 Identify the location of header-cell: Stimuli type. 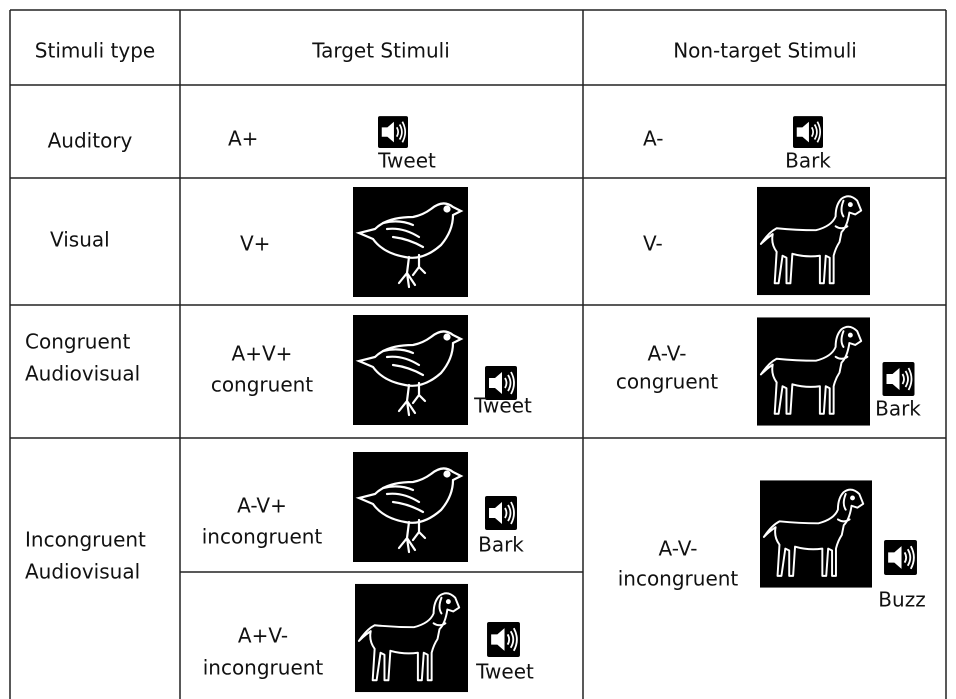
(95, 51).